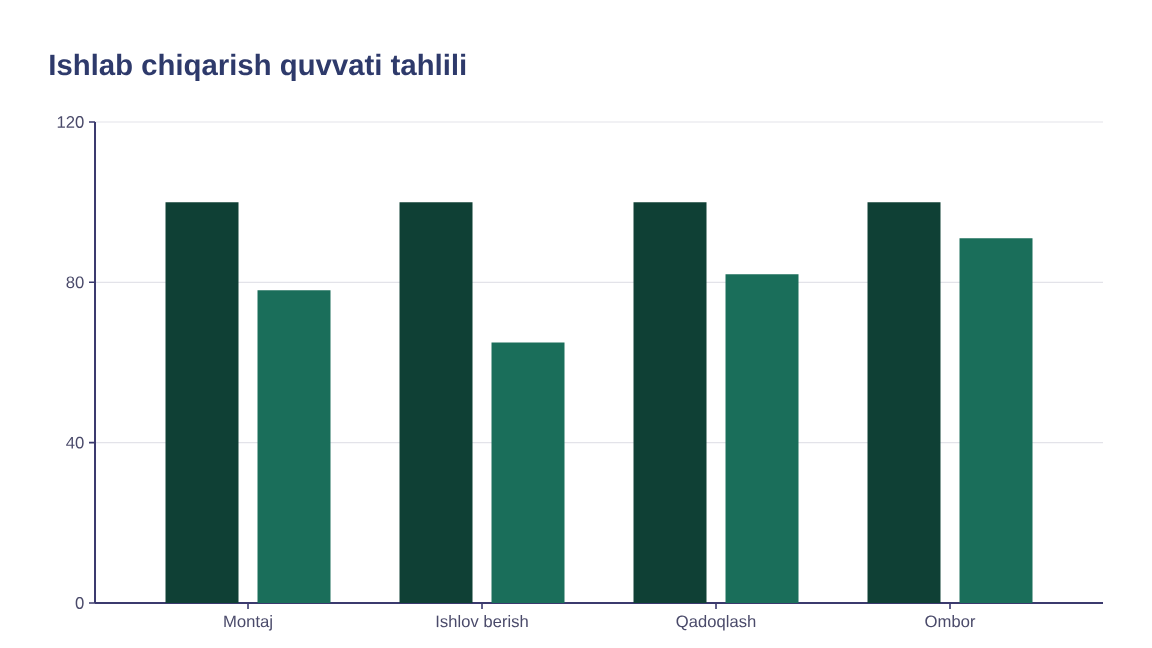 This screenshot has height=648, width=1152. Describe the element at coordinates (70, 122) in the screenshot. I see `y-tick-label: 120` at that location.